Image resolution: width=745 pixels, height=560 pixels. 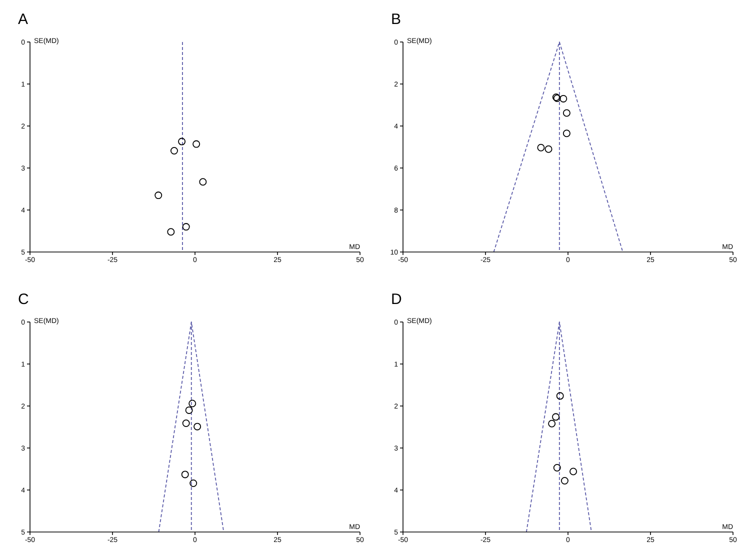 What do you see at coordinates (396, 19) in the screenshot?
I see `chart-title: B` at bounding box center [396, 19].